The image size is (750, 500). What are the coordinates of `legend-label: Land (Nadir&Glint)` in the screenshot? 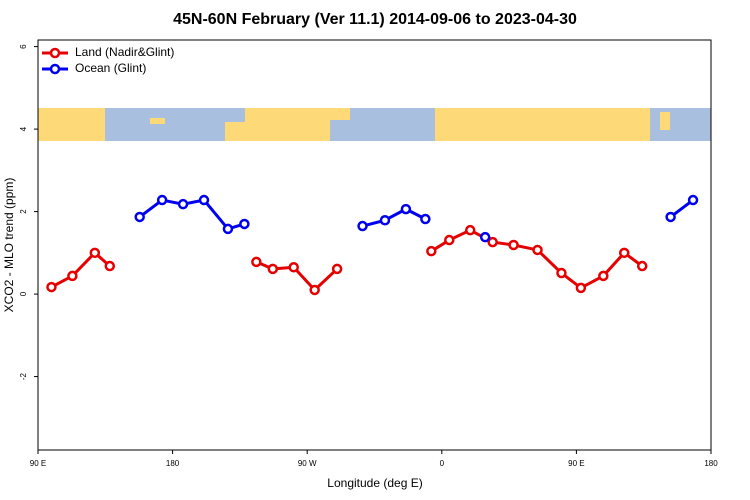 It's located at (124, 52).